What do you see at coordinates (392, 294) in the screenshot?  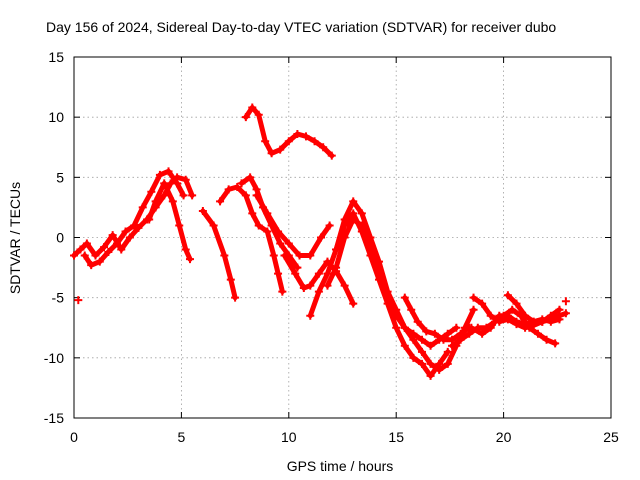 I see `series-s12` at bounding box center [392, 294].